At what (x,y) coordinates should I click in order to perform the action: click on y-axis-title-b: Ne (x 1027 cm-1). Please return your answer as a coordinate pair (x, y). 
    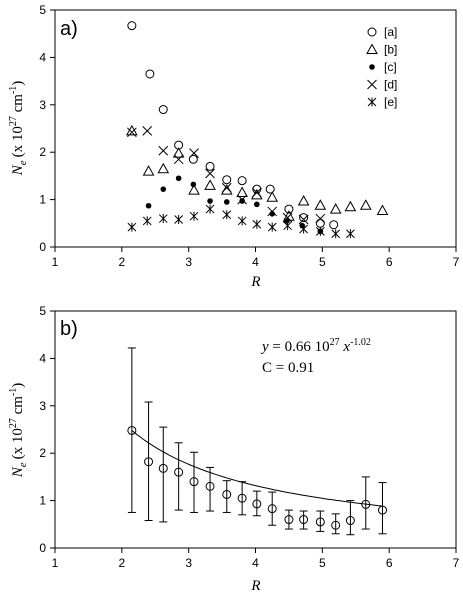
    Looking at the image, I should click on (18, 431).